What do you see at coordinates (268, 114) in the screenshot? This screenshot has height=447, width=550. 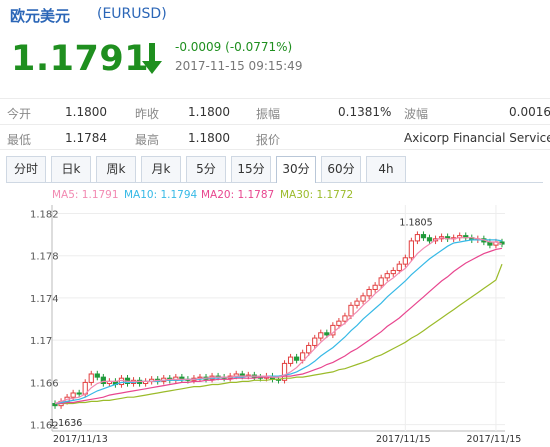 I see `stat-label-amplitude: 振幅` at bounding box center [268, 114].